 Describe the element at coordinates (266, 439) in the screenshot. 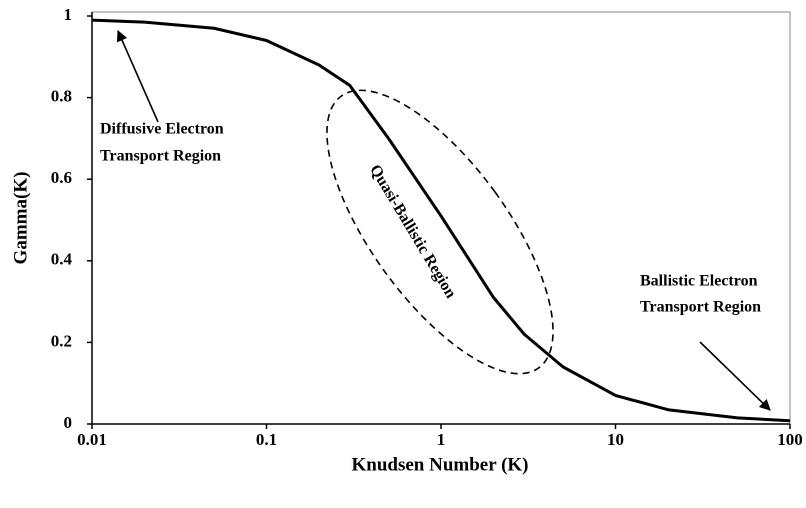

I see `x-tick-label: 0.1` at that location.